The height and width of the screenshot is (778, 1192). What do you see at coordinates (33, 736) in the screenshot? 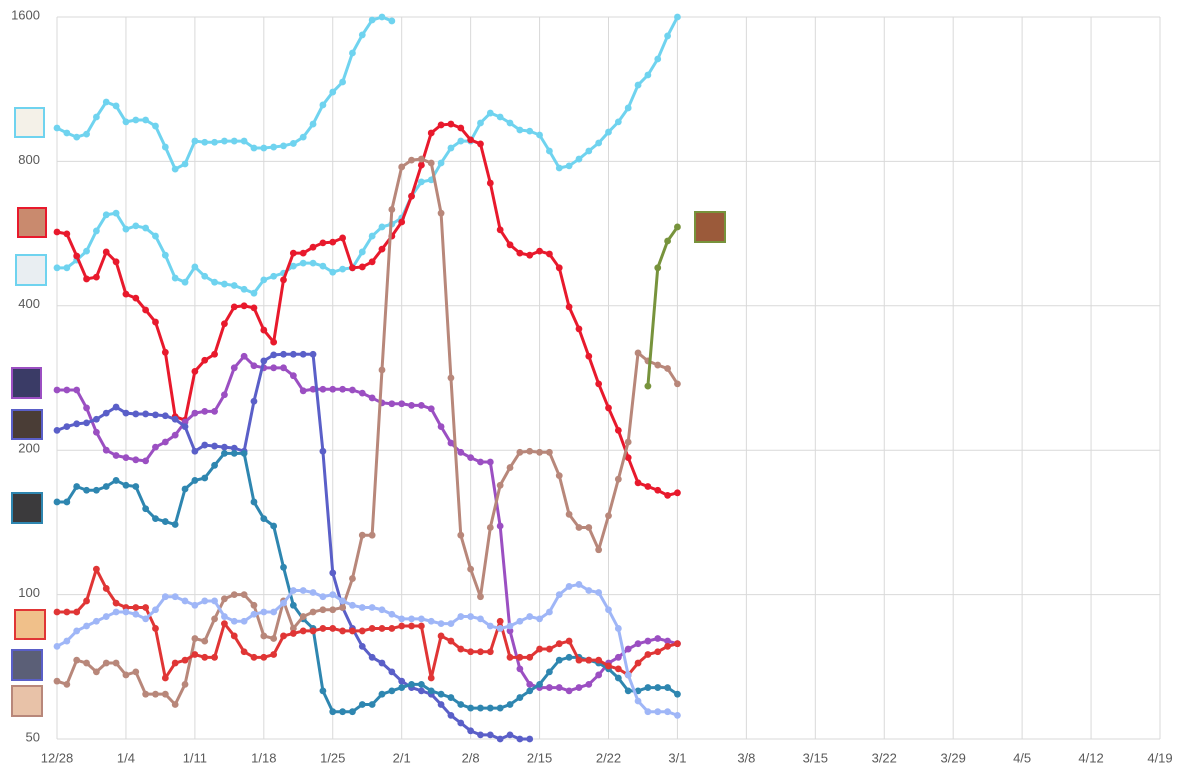
I see `y-tick-label: 50` at bounding box center [33, 736].